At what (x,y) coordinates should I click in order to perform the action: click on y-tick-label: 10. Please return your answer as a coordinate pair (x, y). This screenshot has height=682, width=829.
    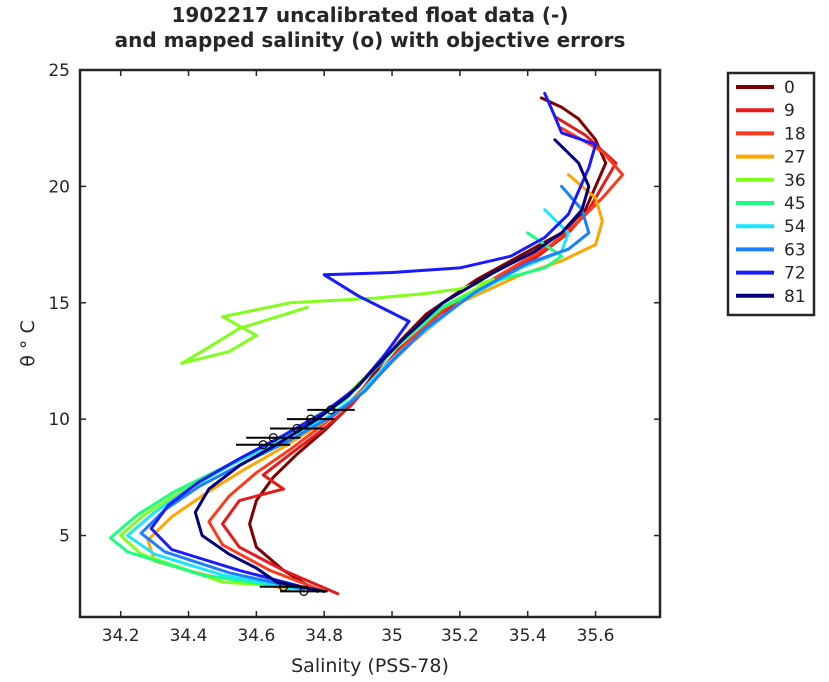
    Looking at the image, I should click on (59, 420).